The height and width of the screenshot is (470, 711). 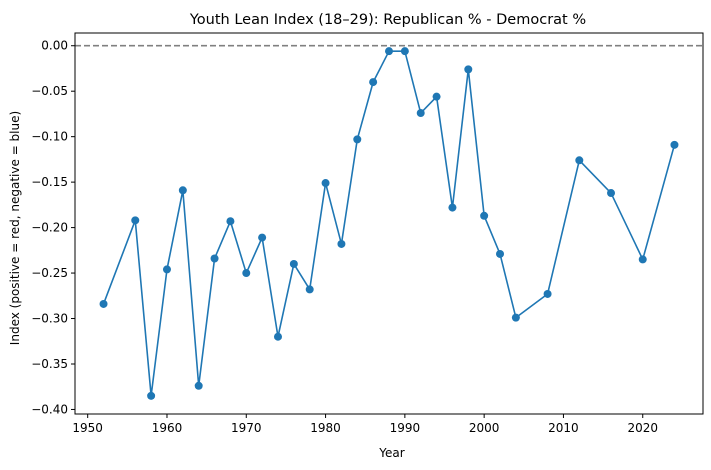 I want to click on y-tick-label: −0.40, so click(x=49, y=409).